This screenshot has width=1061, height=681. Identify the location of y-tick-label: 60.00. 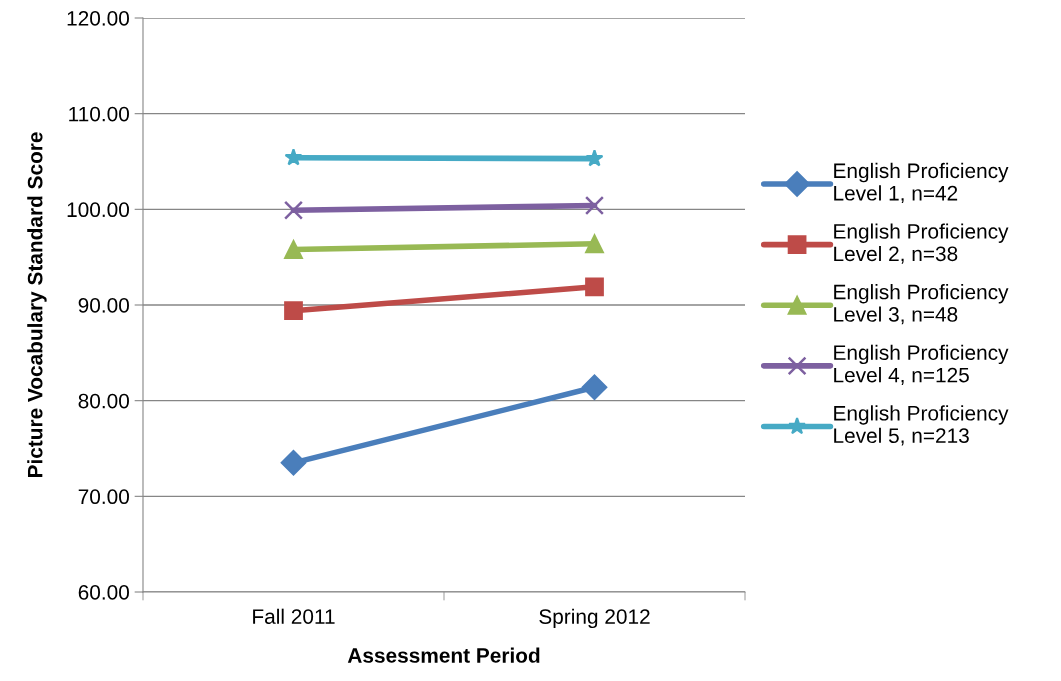
(103, 592).